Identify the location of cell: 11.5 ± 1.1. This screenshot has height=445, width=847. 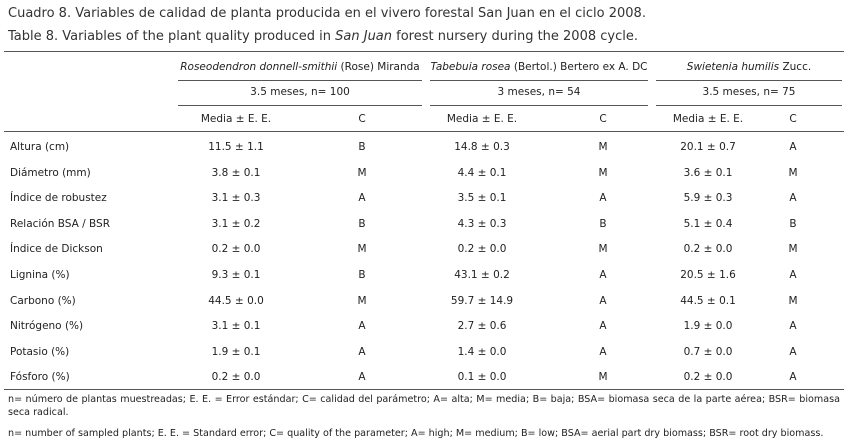
(236, 147).